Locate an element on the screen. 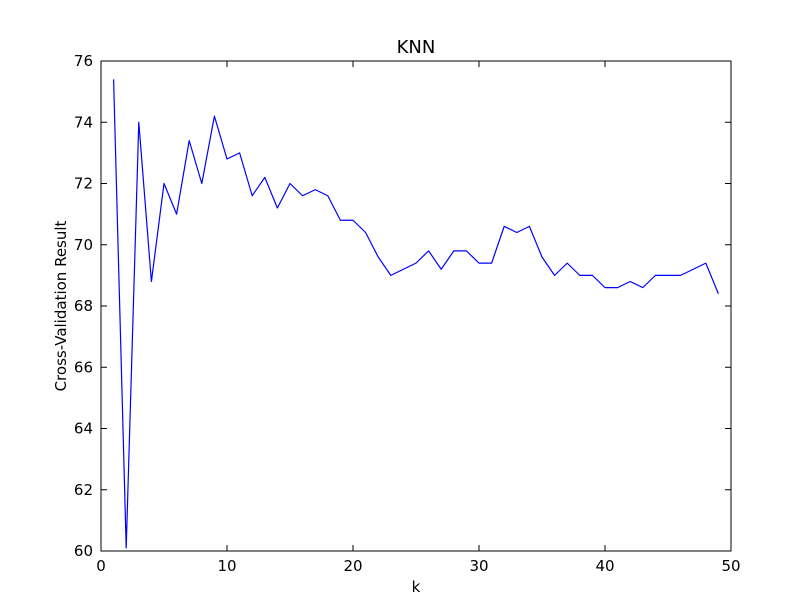 The image size is (812, 616). y-tick-label: 60 is located at coordinates (83, 551).